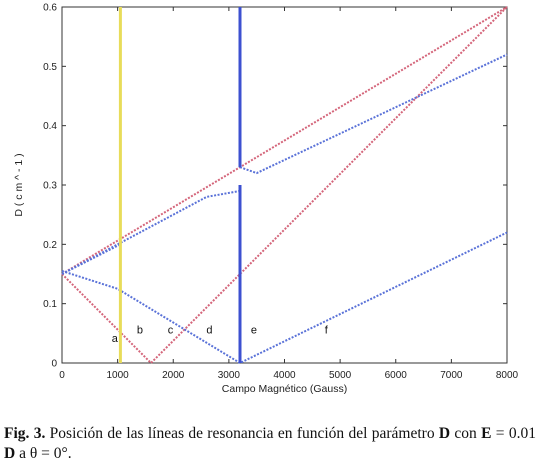 Image resolution: width=541 pixels, height=469 pixels. What do you see at coordinates (43, 453) in the screenshot?
I see `caption-text-4: a θ = 0°.` at bounding box center [43, 453].